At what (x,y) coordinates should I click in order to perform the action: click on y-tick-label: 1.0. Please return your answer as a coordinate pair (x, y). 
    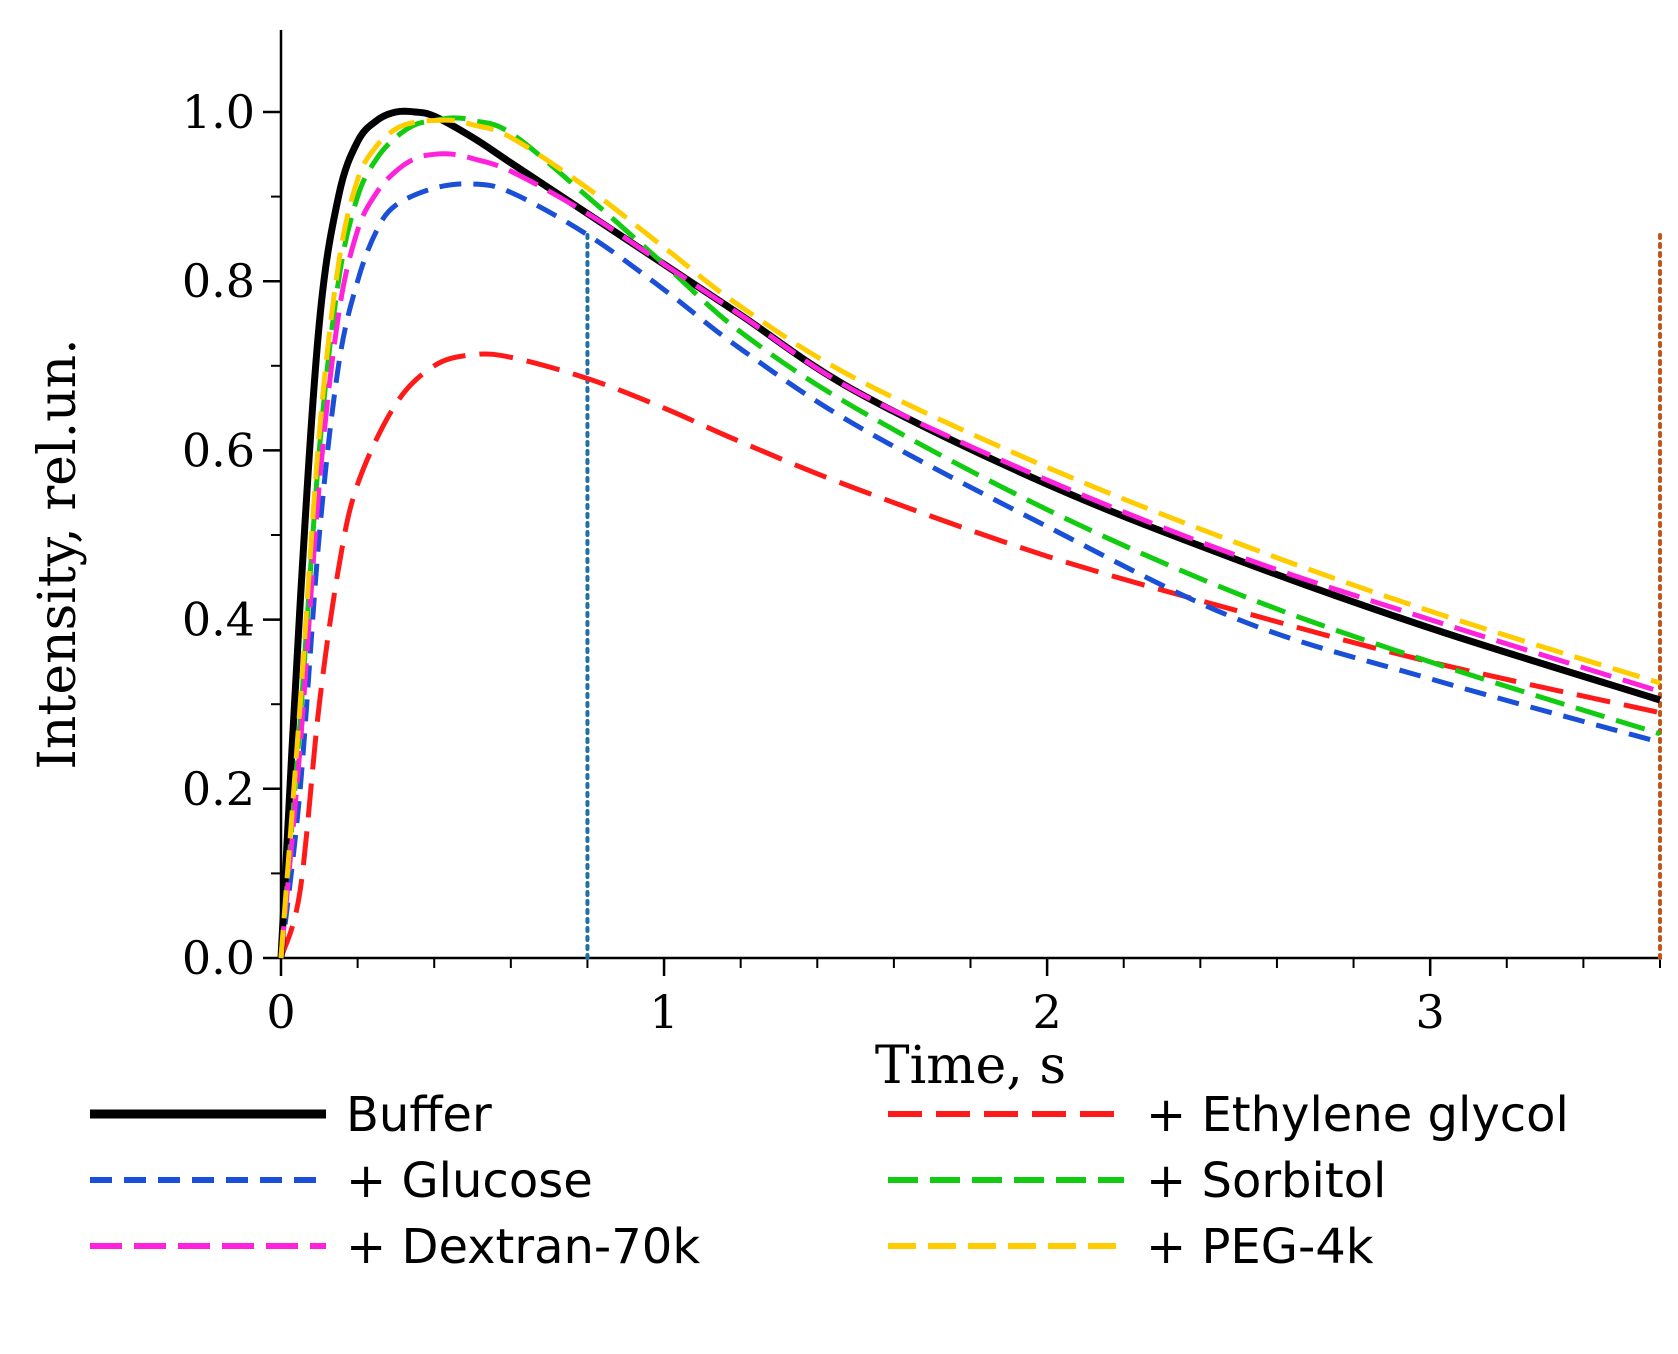
    Looking at the image, I should click on (218, 112).